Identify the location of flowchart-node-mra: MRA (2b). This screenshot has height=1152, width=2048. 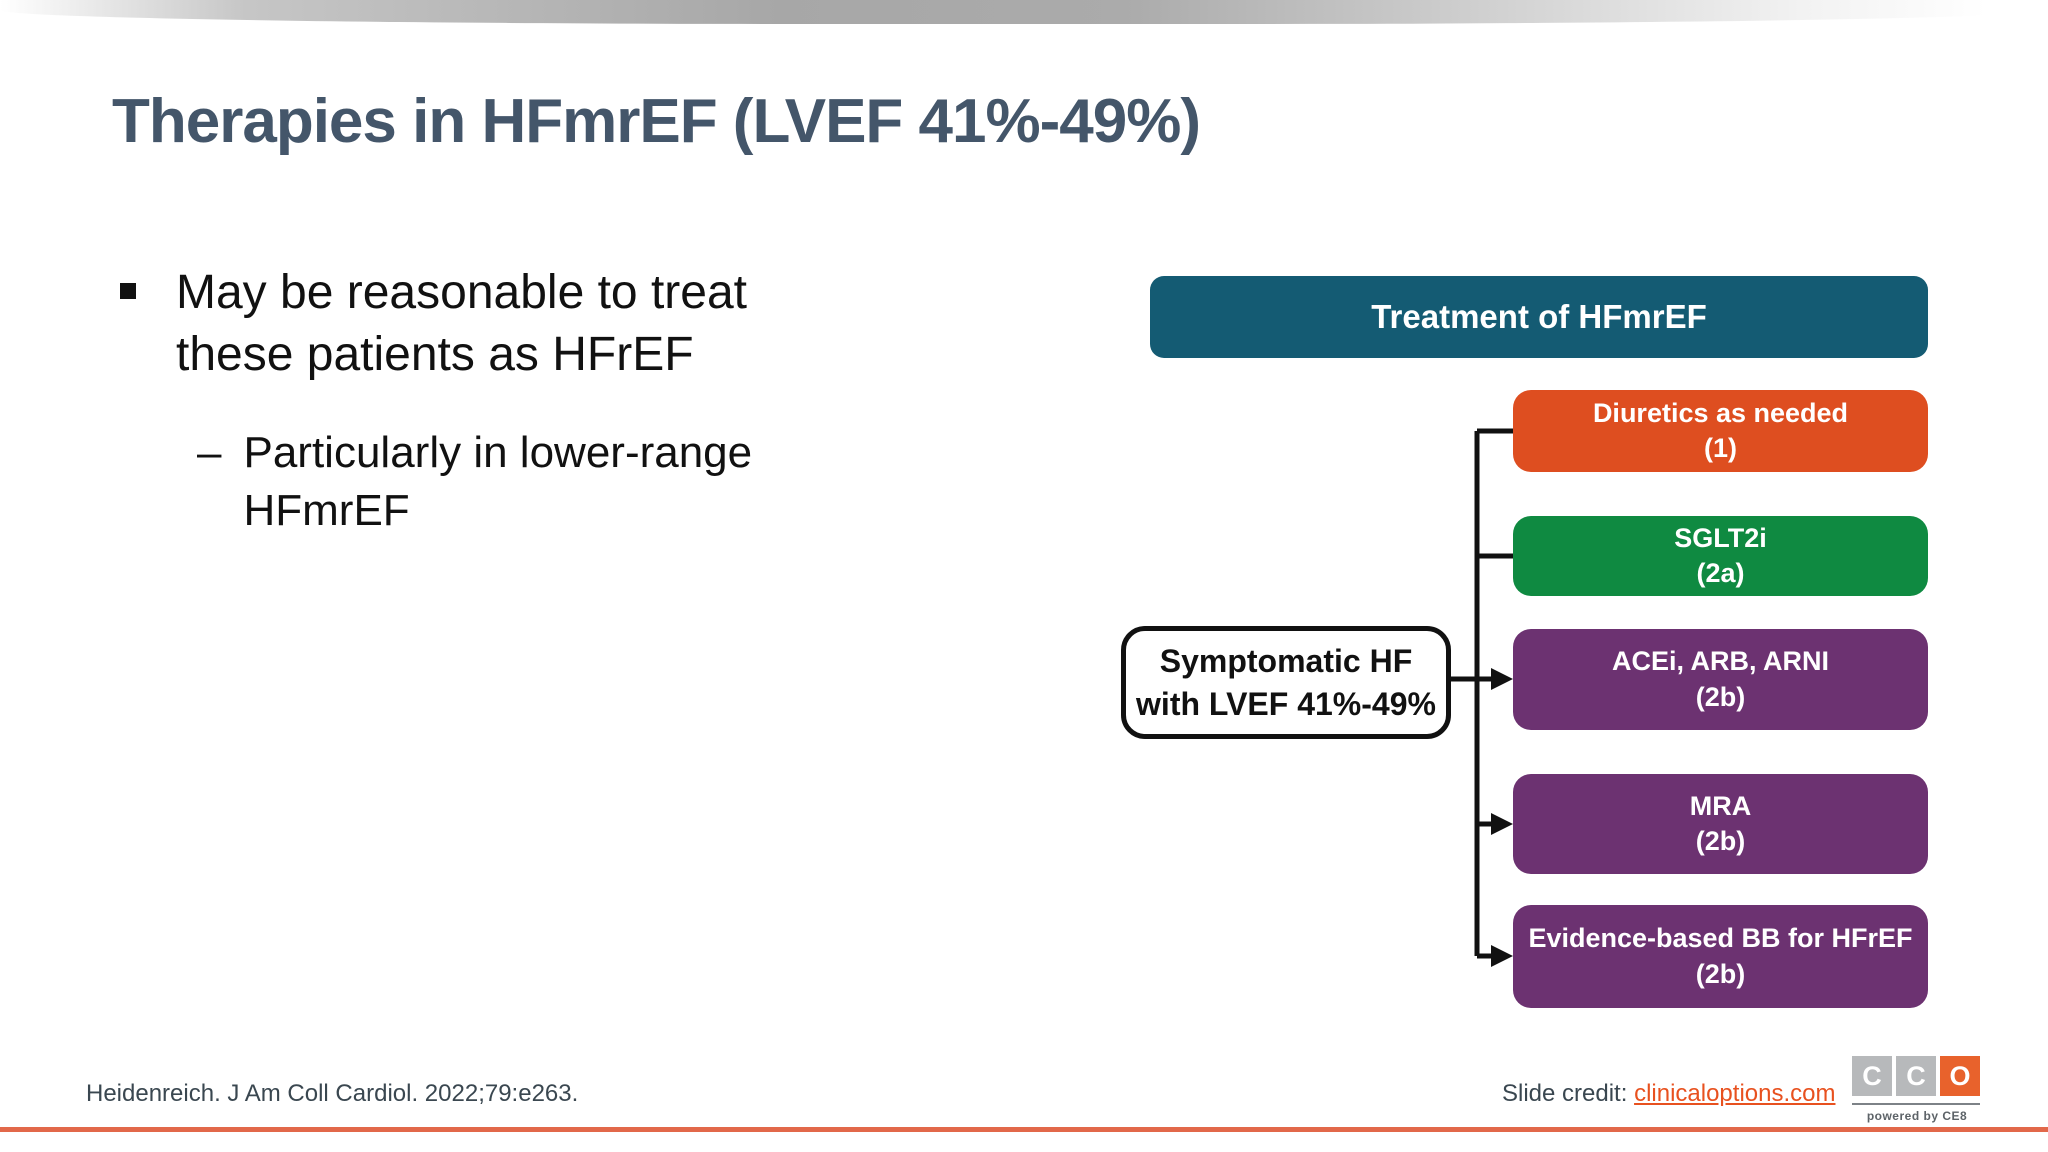
(1720, 824).